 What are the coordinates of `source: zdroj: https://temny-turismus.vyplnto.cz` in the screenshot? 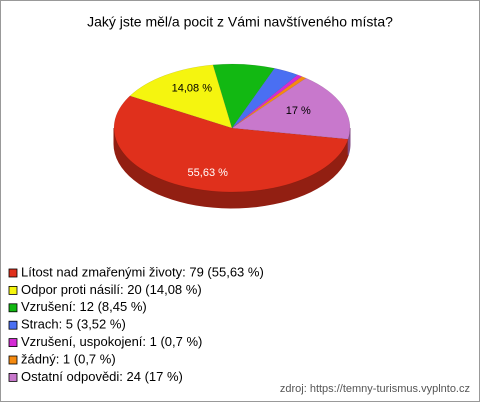 It's located at (375, 389).